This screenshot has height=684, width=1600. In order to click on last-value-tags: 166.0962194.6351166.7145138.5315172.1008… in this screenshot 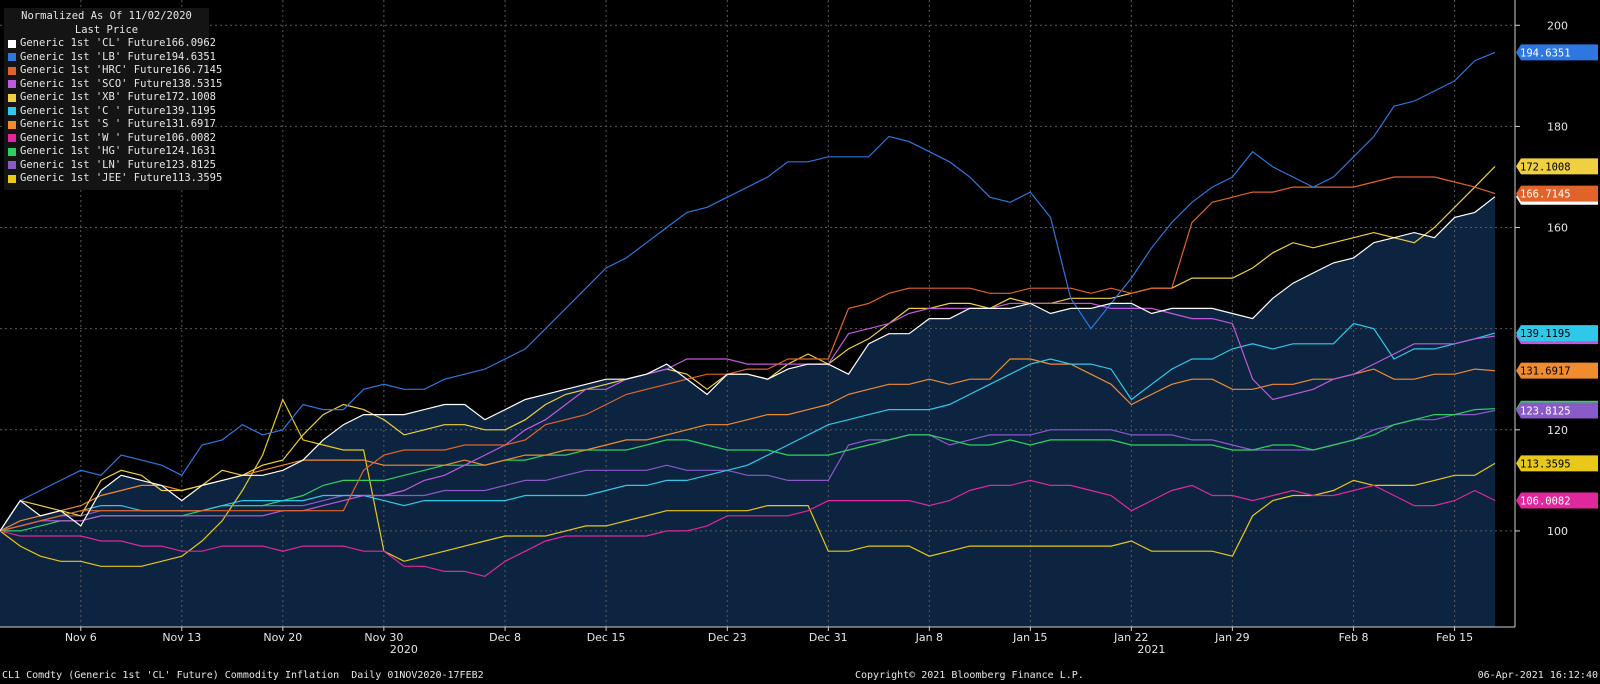, I will do `click(1557, 276)`.